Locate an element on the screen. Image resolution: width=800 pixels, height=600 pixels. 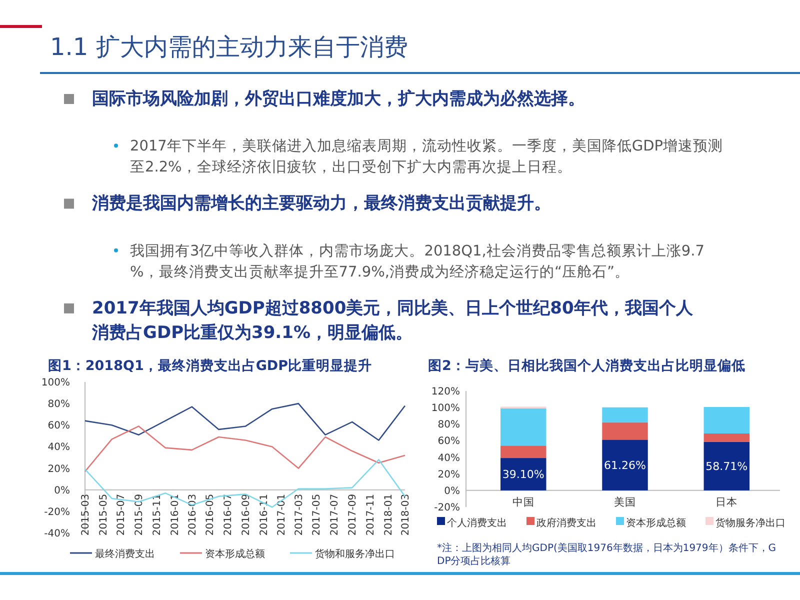
x-tick-label: 中国 is located at coordinates (523, 501).